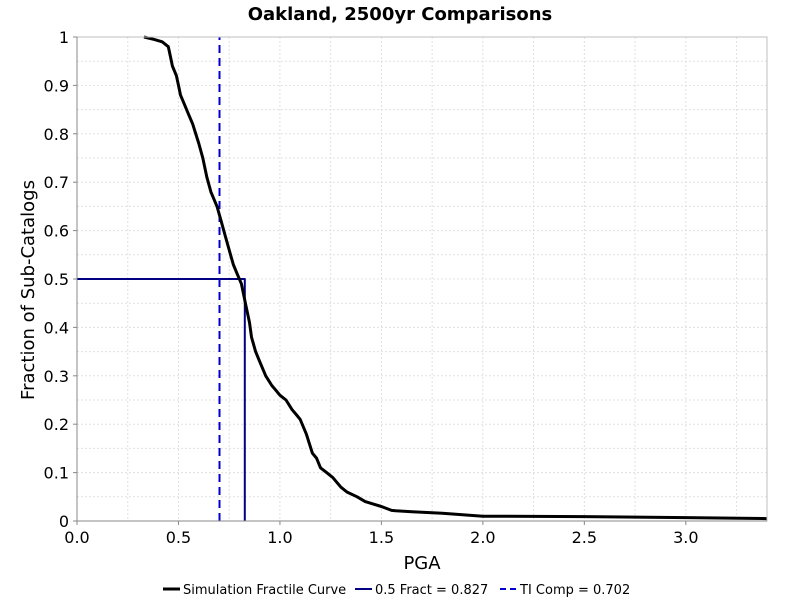 This screenshot has width=800, height=600. Describe the element at coordinates (56, 134) in the screenshot. I see `y-tick-label: 0.8` at that location.